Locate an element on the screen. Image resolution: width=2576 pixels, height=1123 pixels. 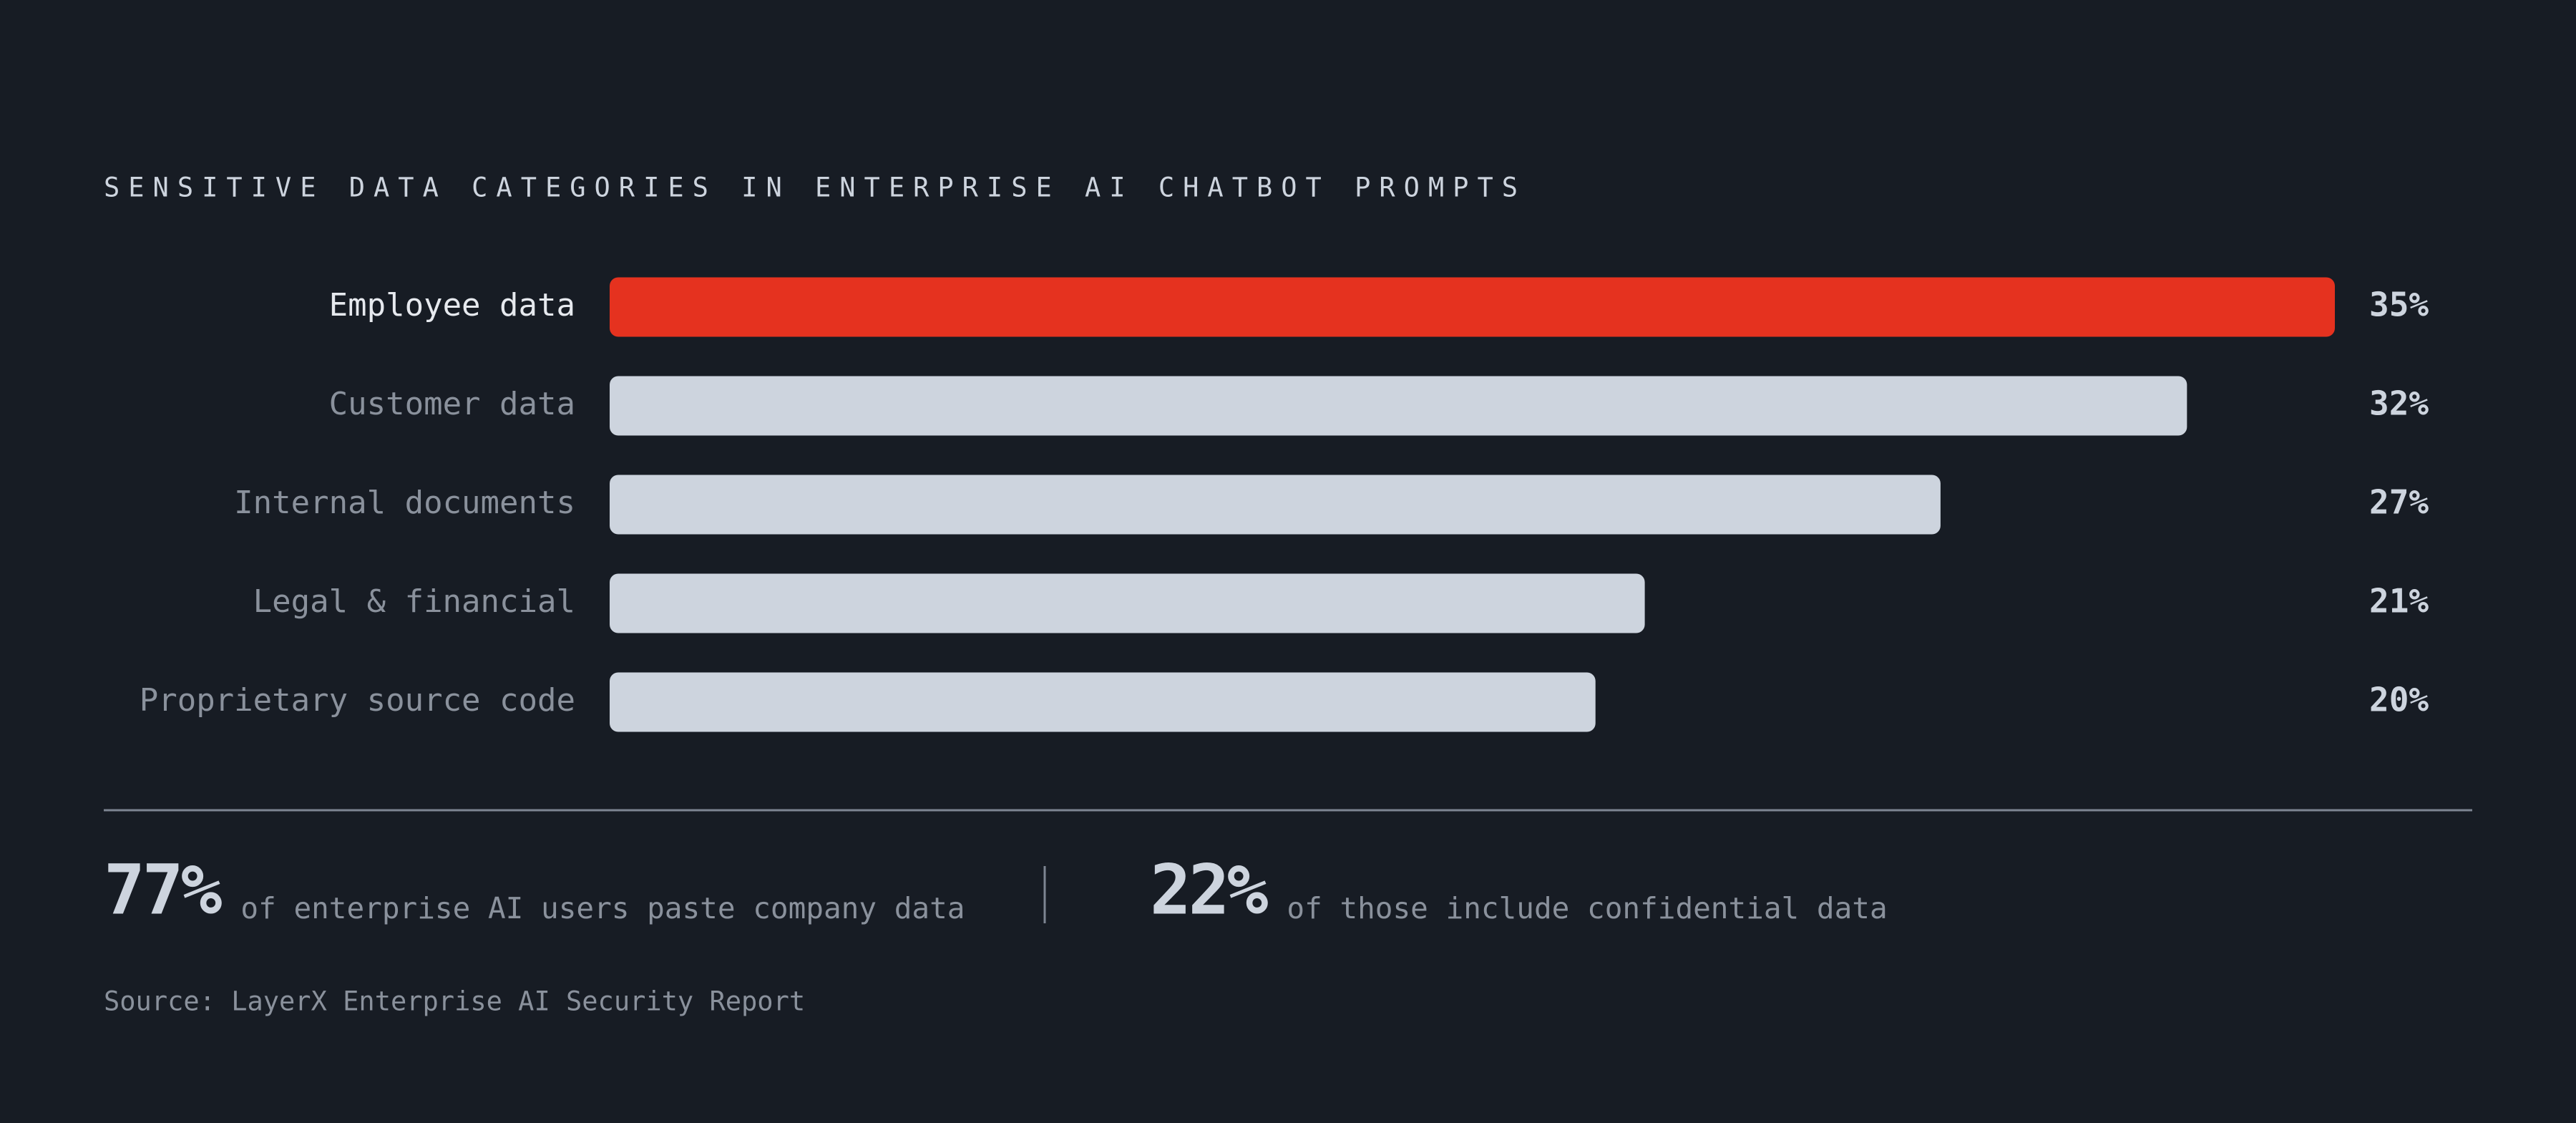
stat-figure: 22% is located at coordinates (1209, 890).